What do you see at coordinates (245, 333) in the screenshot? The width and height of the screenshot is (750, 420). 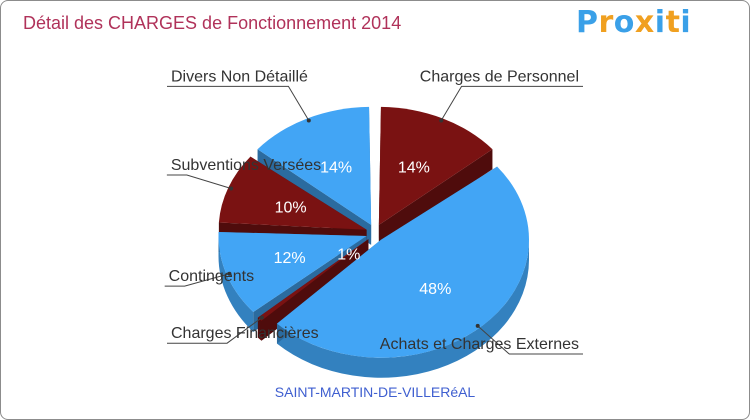 I see `slice-category-label: Charges Financières` at bounding box center [245, 333].